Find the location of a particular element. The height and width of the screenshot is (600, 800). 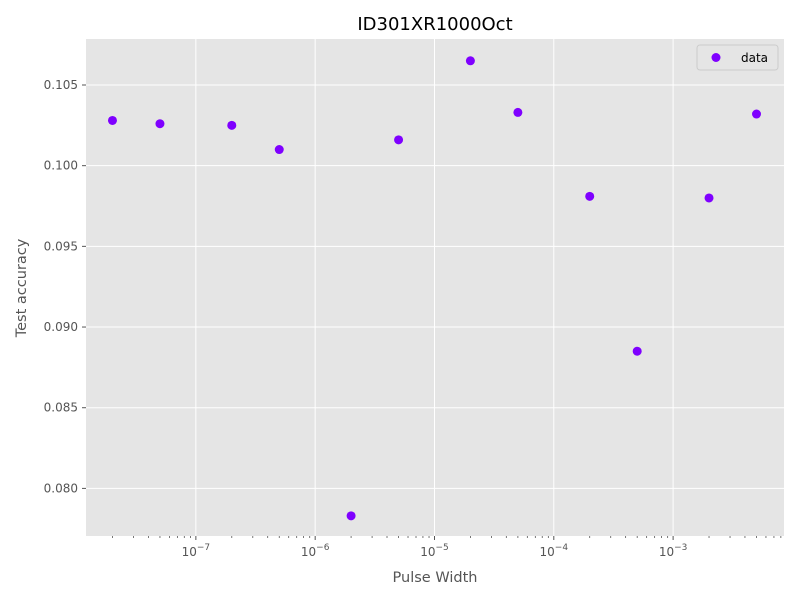

legend-marker is located at coordinates (716, 57).